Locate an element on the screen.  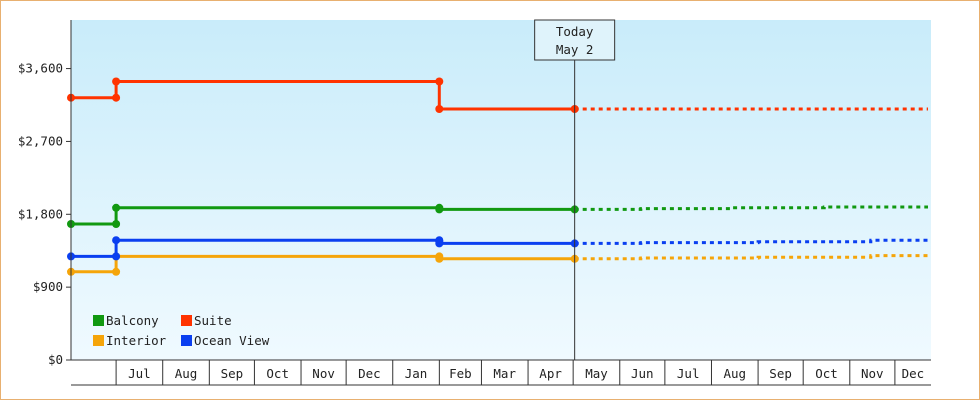
y-tick-label: $3,600 is located at coordinates (40, 68).